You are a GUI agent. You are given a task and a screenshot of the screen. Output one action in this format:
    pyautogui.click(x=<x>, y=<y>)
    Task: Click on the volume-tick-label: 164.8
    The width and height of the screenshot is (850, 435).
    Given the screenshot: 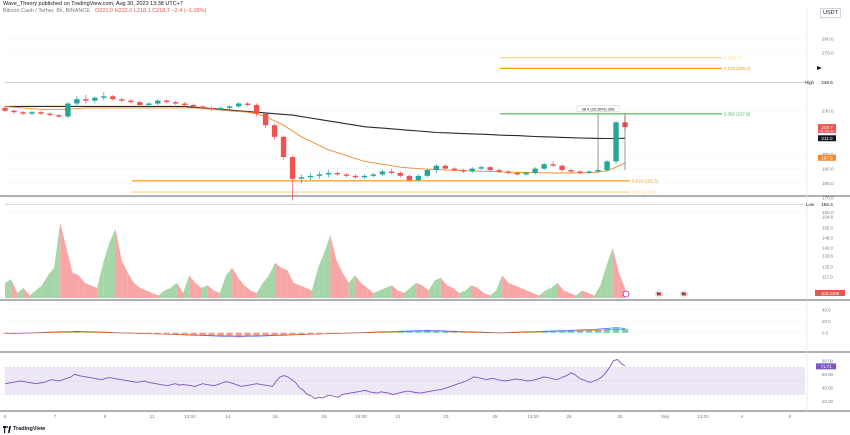 What is the action you would take?
    pyautogui.click(x=828, y=216)
    